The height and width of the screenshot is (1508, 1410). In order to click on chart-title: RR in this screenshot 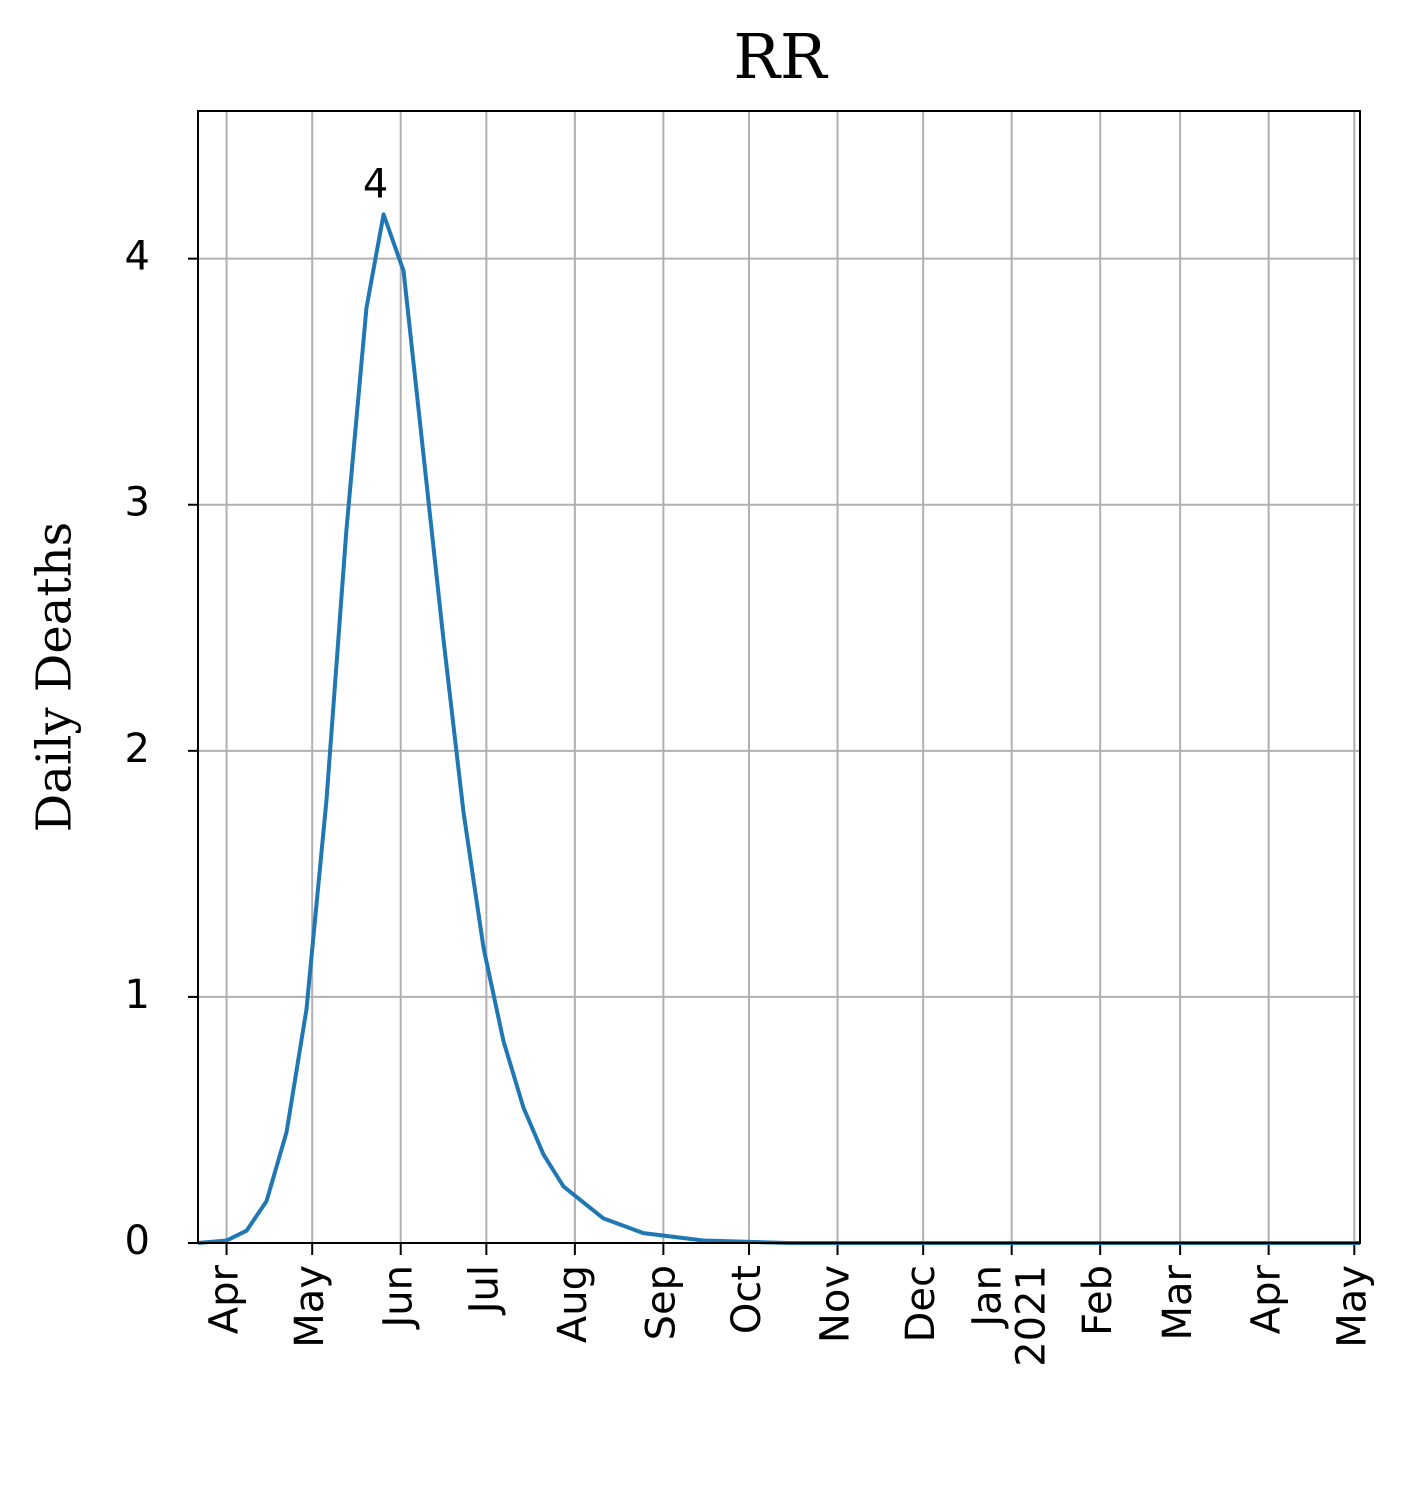, I will do `click(781, 56)`.